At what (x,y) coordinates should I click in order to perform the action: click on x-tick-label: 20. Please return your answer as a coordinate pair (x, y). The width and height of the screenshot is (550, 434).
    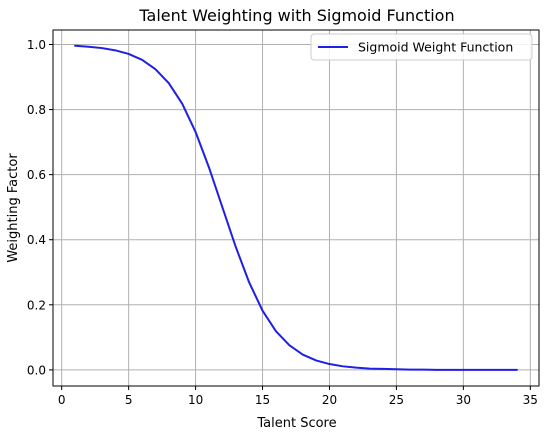
    Looking at the image, I should click on (329, 400).